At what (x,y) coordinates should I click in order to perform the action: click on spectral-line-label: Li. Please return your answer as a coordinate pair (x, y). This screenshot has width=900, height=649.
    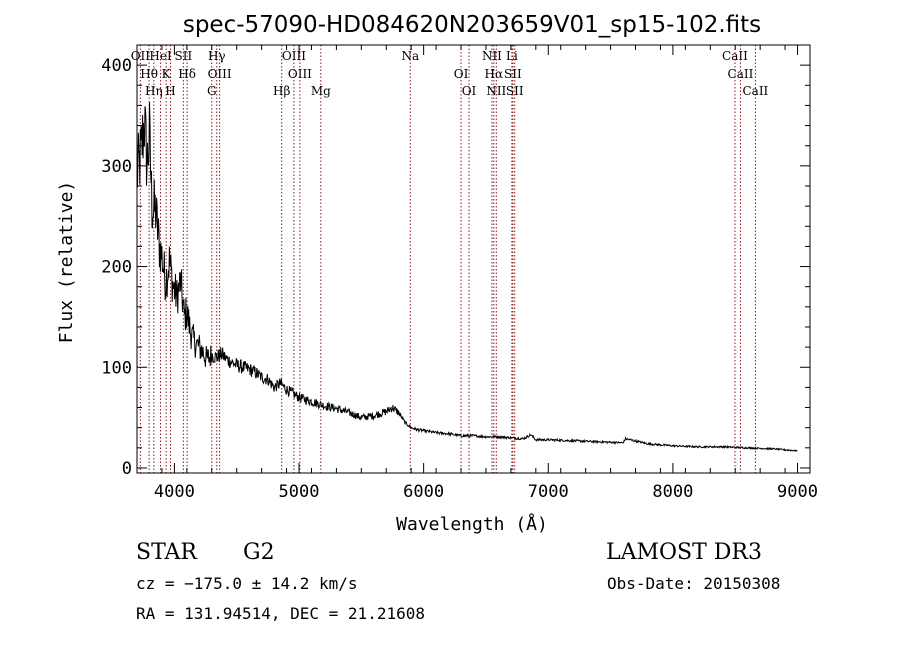
    Looking at the image, I should click on (512, 56).